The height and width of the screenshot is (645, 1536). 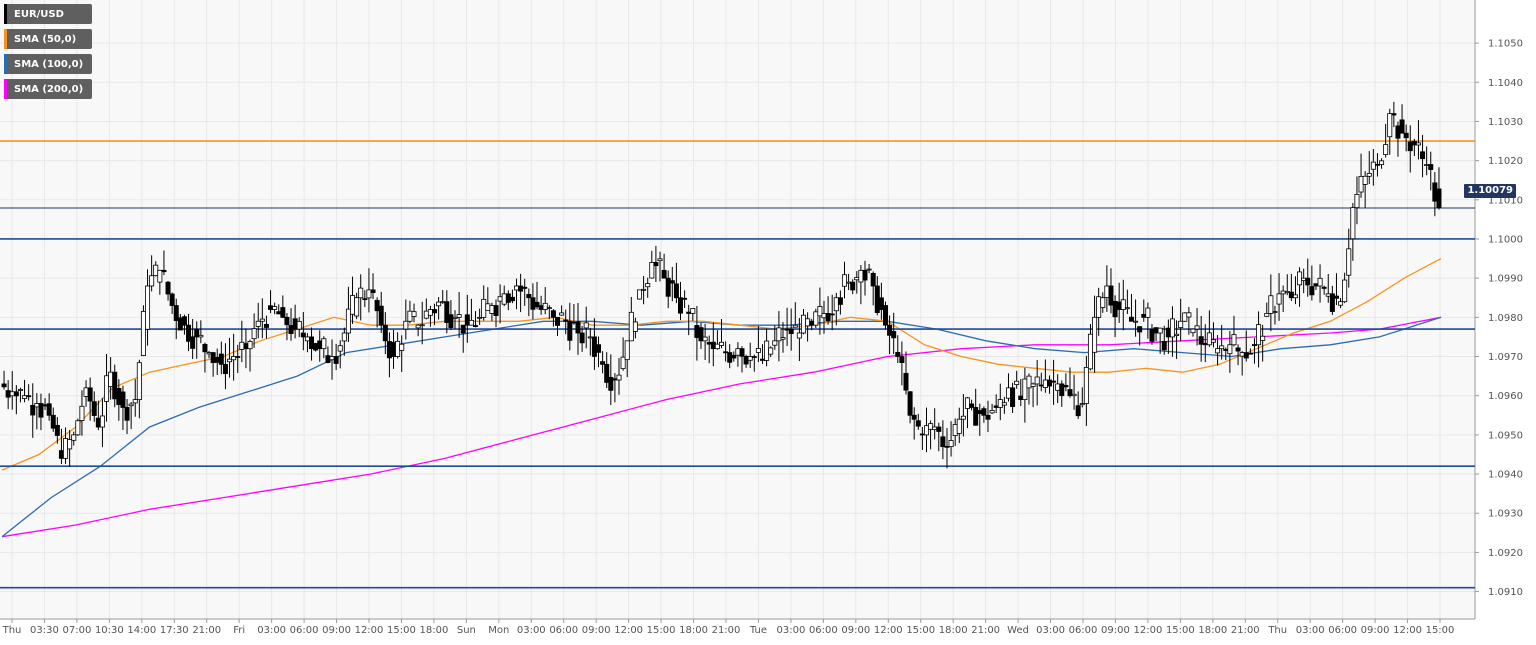 What do you see at coordinates (1505, 200) in the screenshot?
I see `y-tick-label: 1.1010` at bounding box center [1505, 200].